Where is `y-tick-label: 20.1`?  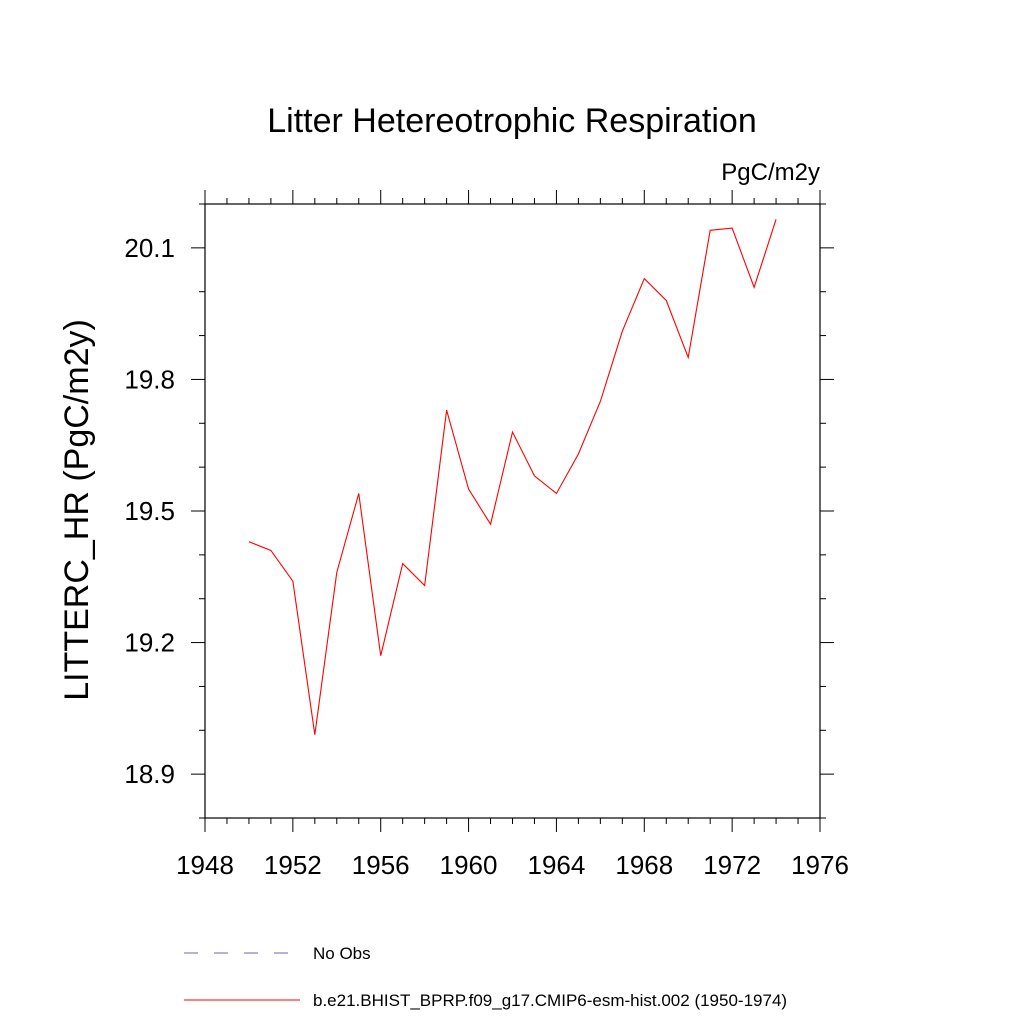
y-tick-label: 20.1 is located at coordinates (149, 248).